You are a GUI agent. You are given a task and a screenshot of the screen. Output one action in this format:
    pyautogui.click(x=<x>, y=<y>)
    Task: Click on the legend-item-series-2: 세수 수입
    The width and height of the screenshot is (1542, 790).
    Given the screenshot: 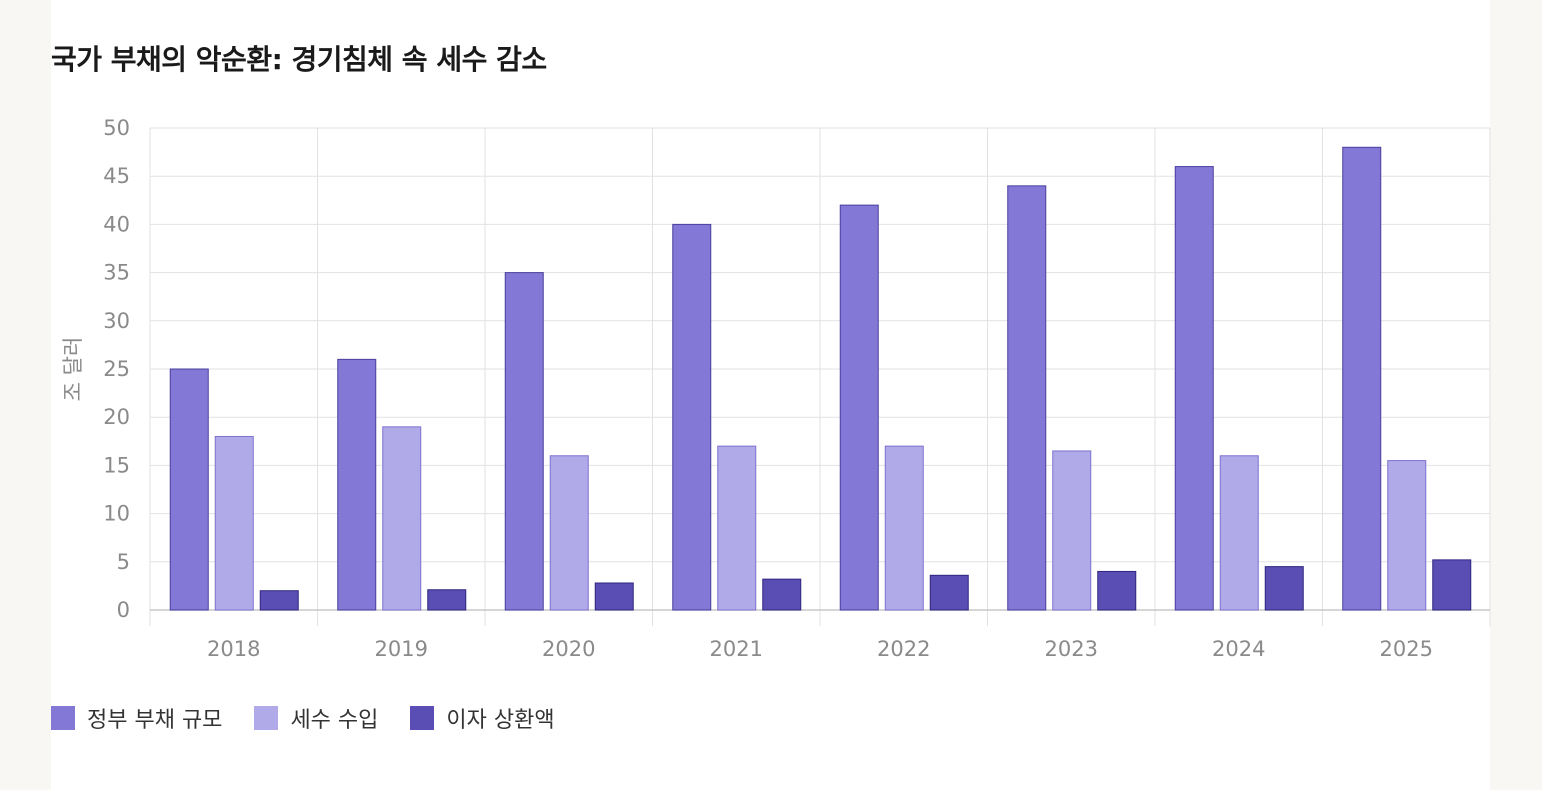 What is the action you would take?
    pyautogui.click(x=316, y=718)
    